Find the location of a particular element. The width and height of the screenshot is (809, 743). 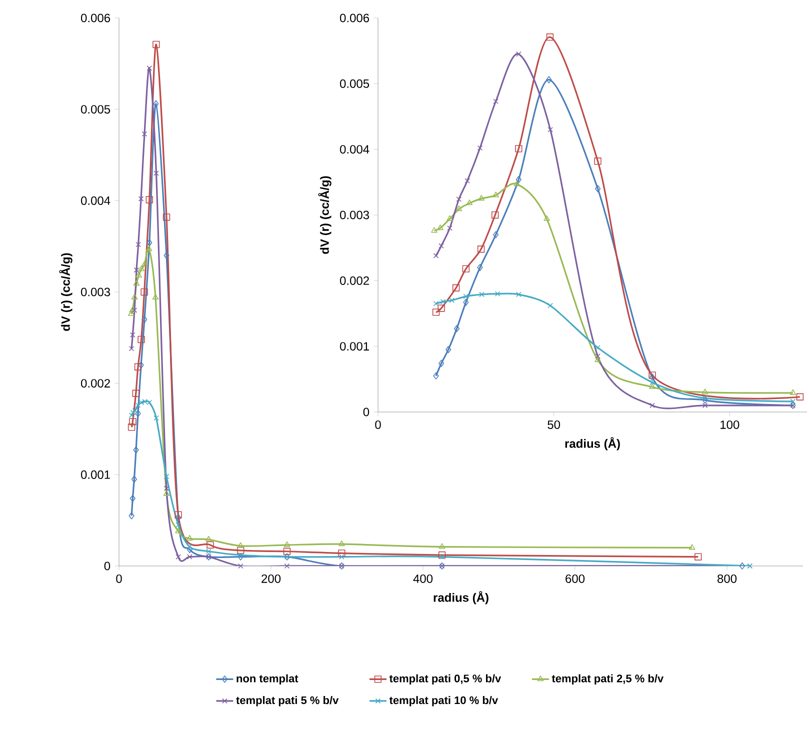

x-axis-title: radius (Å) is located at coordinates (461, 597).